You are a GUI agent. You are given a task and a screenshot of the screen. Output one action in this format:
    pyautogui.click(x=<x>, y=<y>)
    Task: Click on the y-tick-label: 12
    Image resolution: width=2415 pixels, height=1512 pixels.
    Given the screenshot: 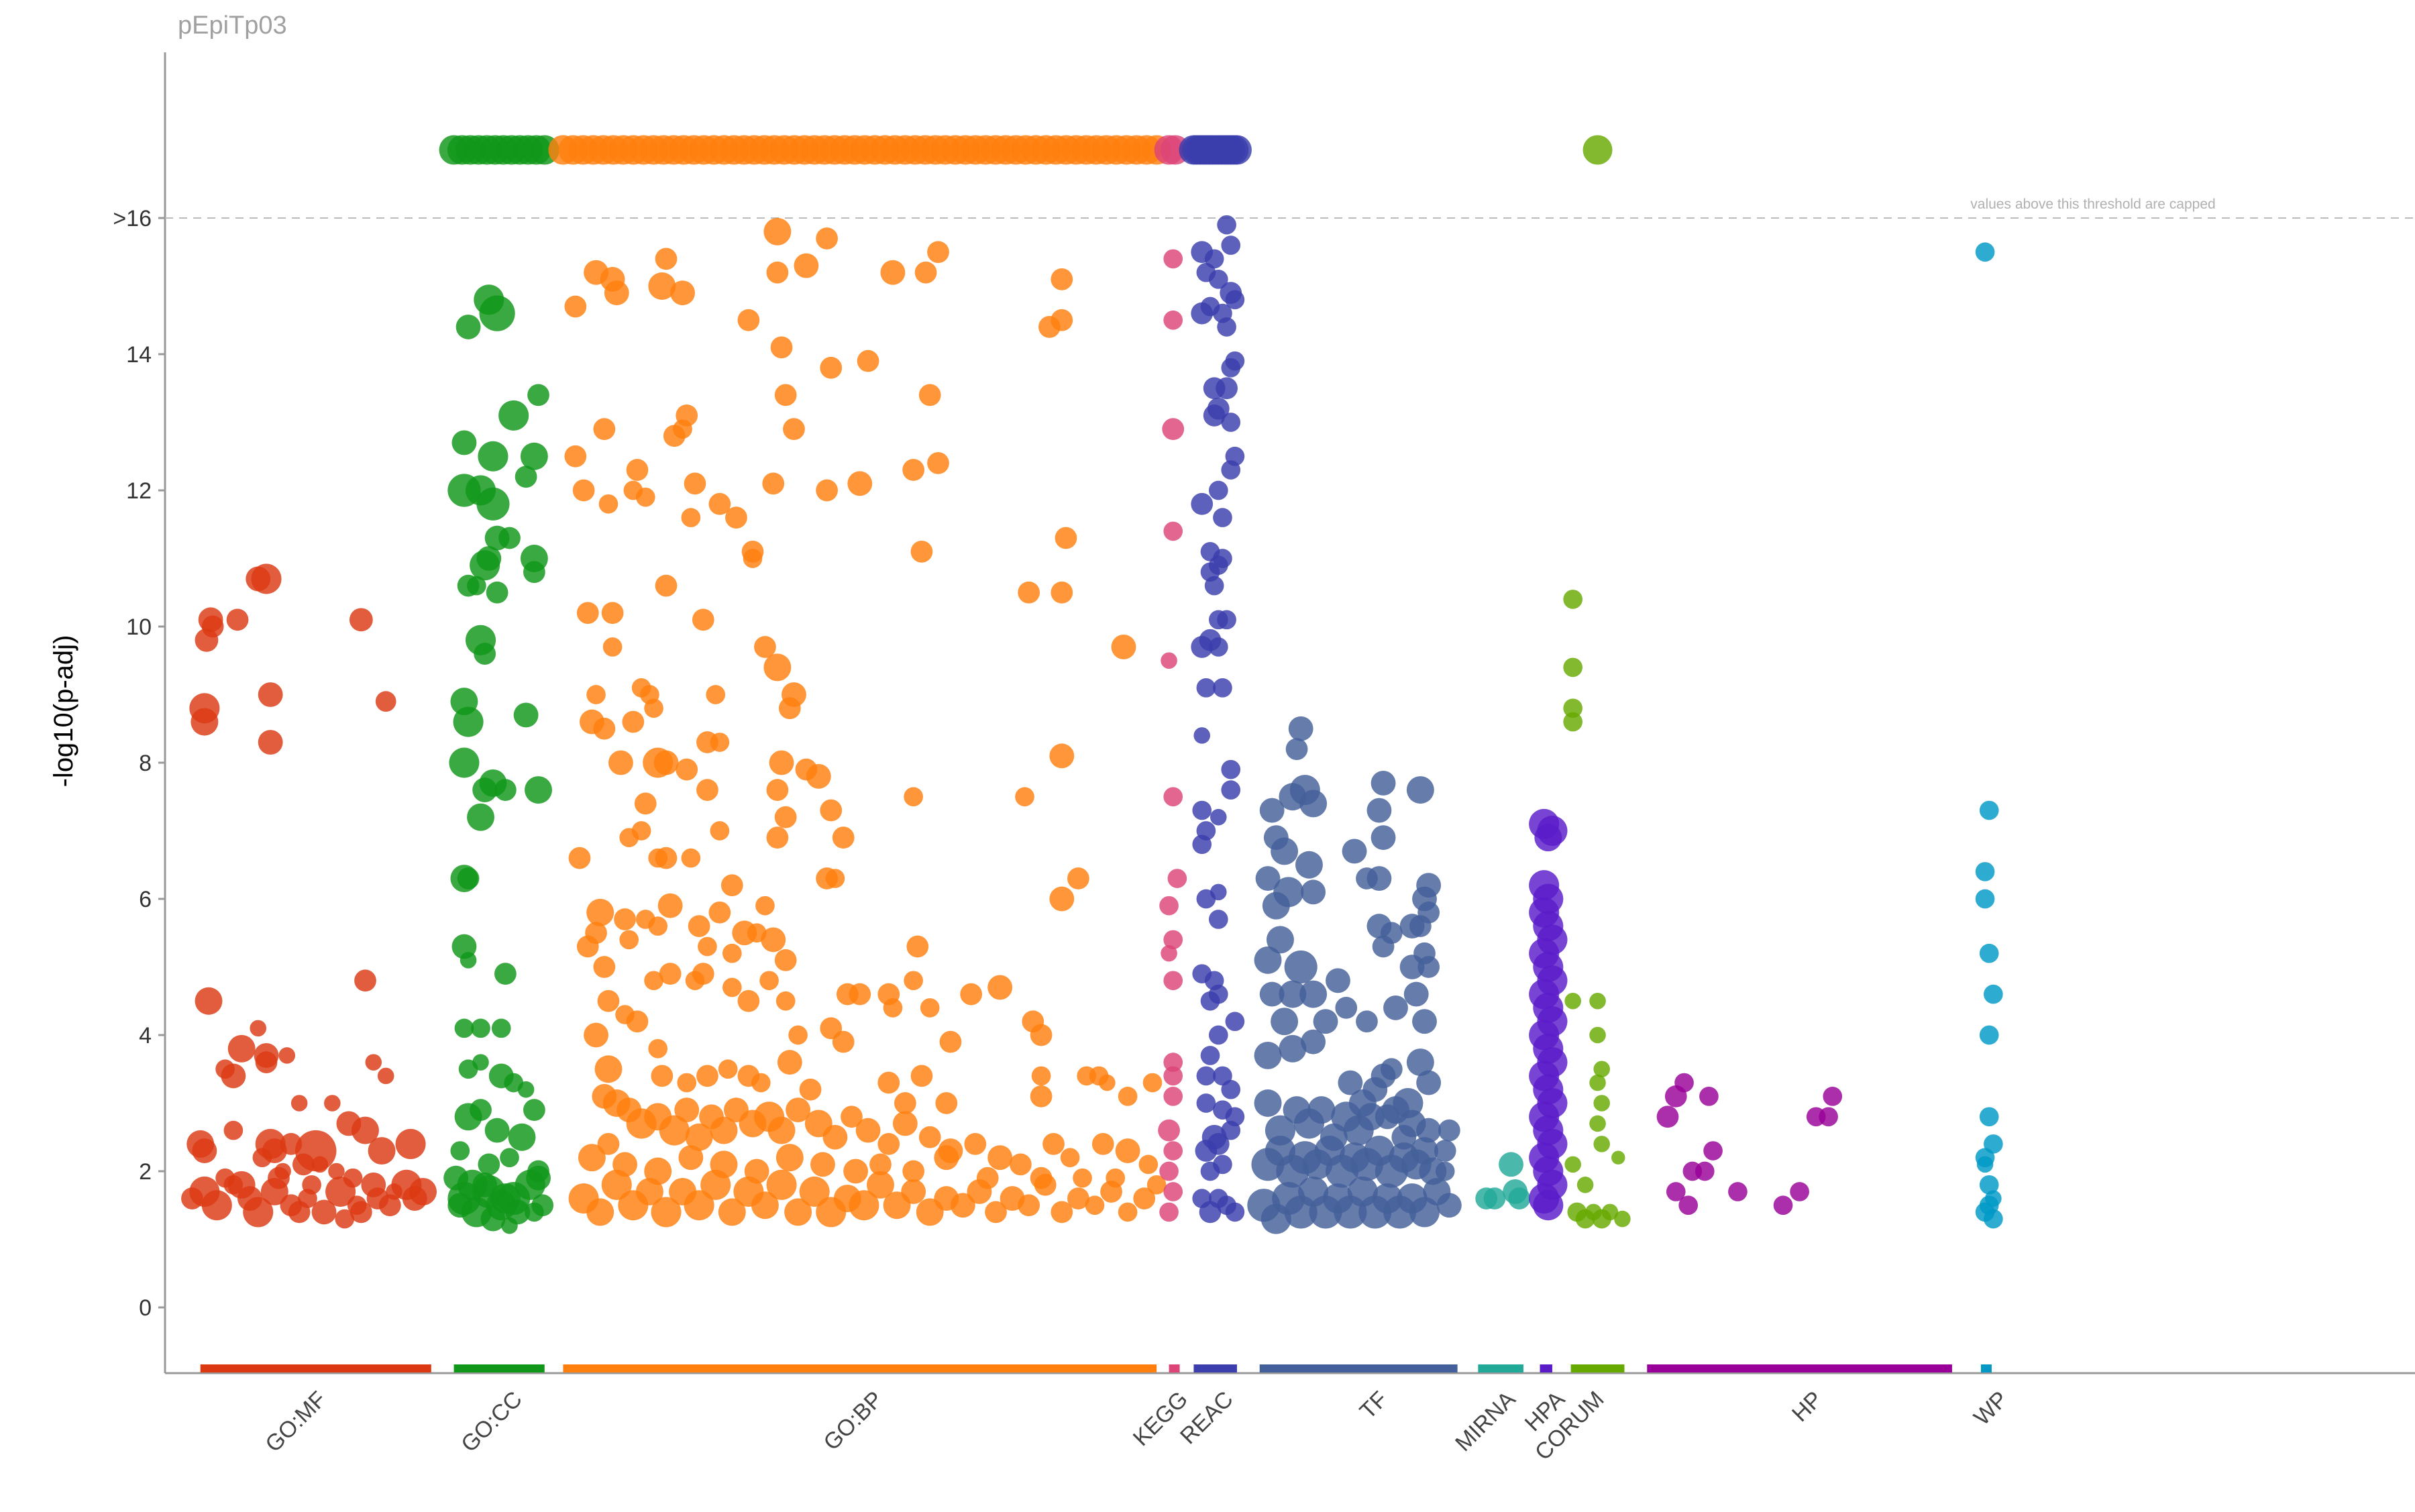 What is the action you would take?
    pyautogui.click(x=139, y=491)
    